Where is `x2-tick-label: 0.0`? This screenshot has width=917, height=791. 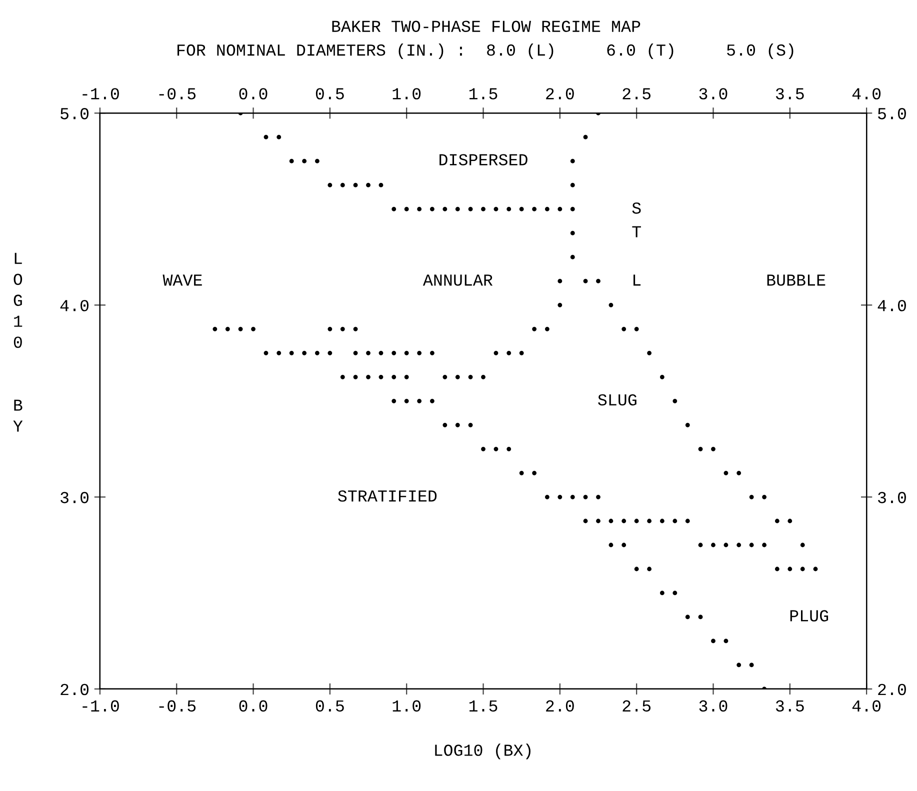
x2-tick-label: 0.0 is located at coordinates (253, 94).